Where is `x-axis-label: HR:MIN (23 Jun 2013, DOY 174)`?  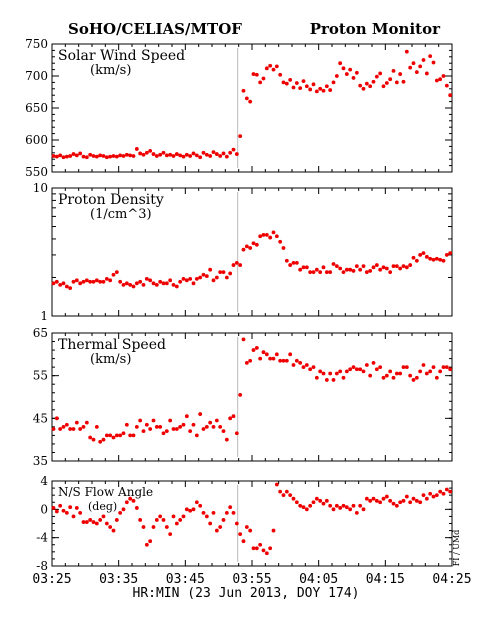 x-axis-label: HR:MIN (23 Jun 2013, DOY 174) is located at coordinates (246, 593).